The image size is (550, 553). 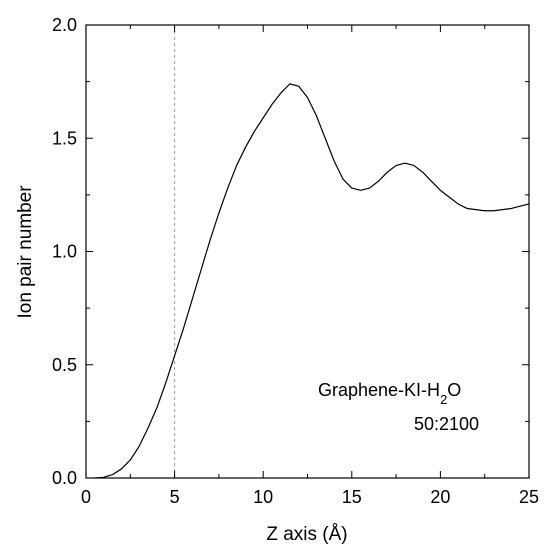 I want to click on x-tick-label: 10, so click(x=263, y=497).